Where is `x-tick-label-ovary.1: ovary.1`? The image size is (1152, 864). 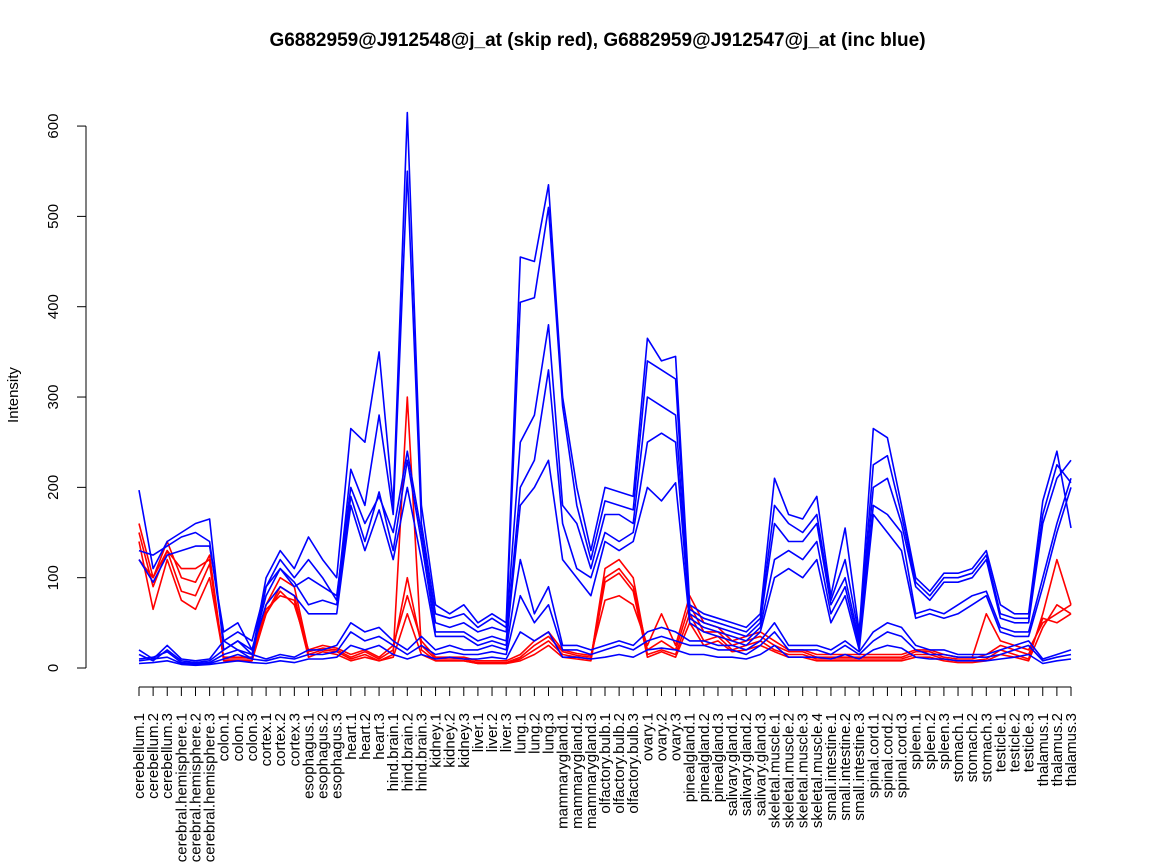
x-tick-label-ovary.1: ovary.1 is located at coordinates (647, 737).